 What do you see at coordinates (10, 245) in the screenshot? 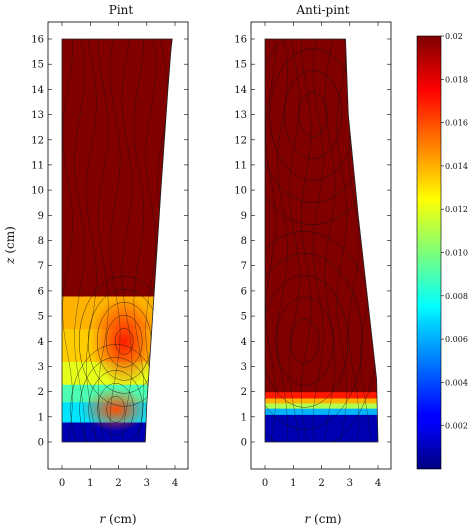
I see `panel-pint-ylabel: z (cm)` at bounding box center [10, 245].